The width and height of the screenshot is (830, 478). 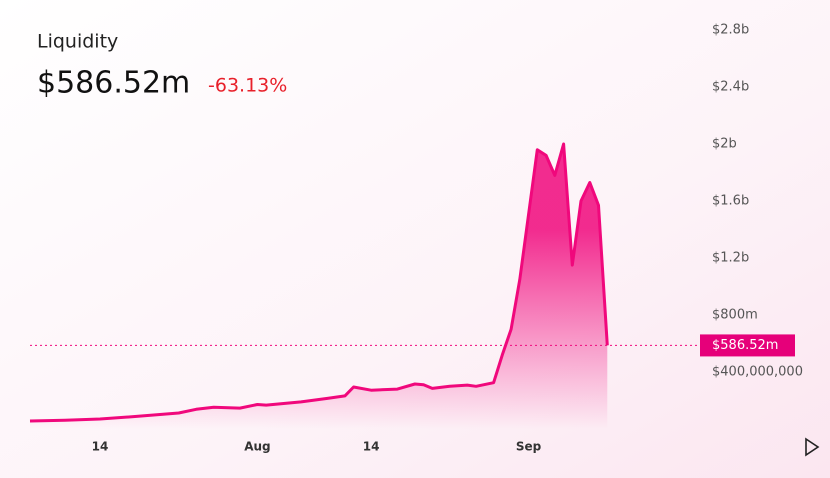 I want to click on x-tick-label: Aug, so click(x=257, y=447).